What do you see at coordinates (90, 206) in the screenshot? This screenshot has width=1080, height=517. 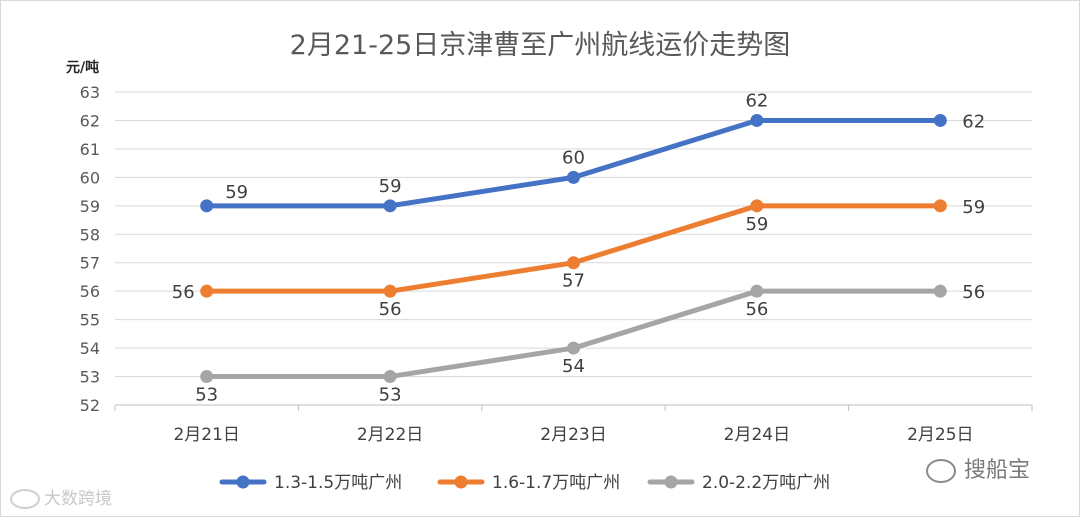 I see `y-tick-label: 59` at bounding box center [90, 206].